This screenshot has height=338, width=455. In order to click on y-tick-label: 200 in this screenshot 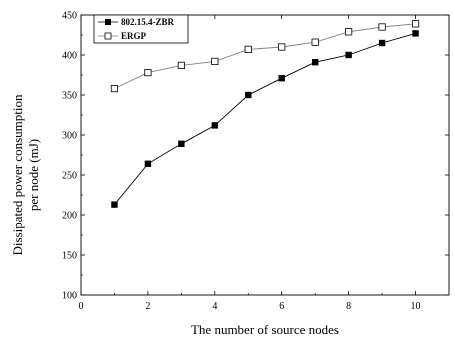, I will do `click(69, 216)`.